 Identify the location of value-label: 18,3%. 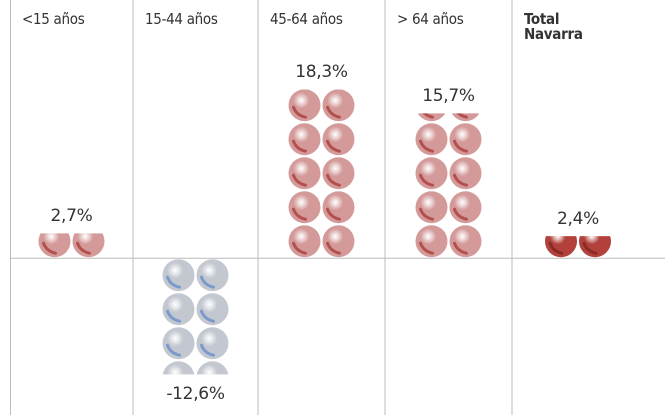
(321, 72).